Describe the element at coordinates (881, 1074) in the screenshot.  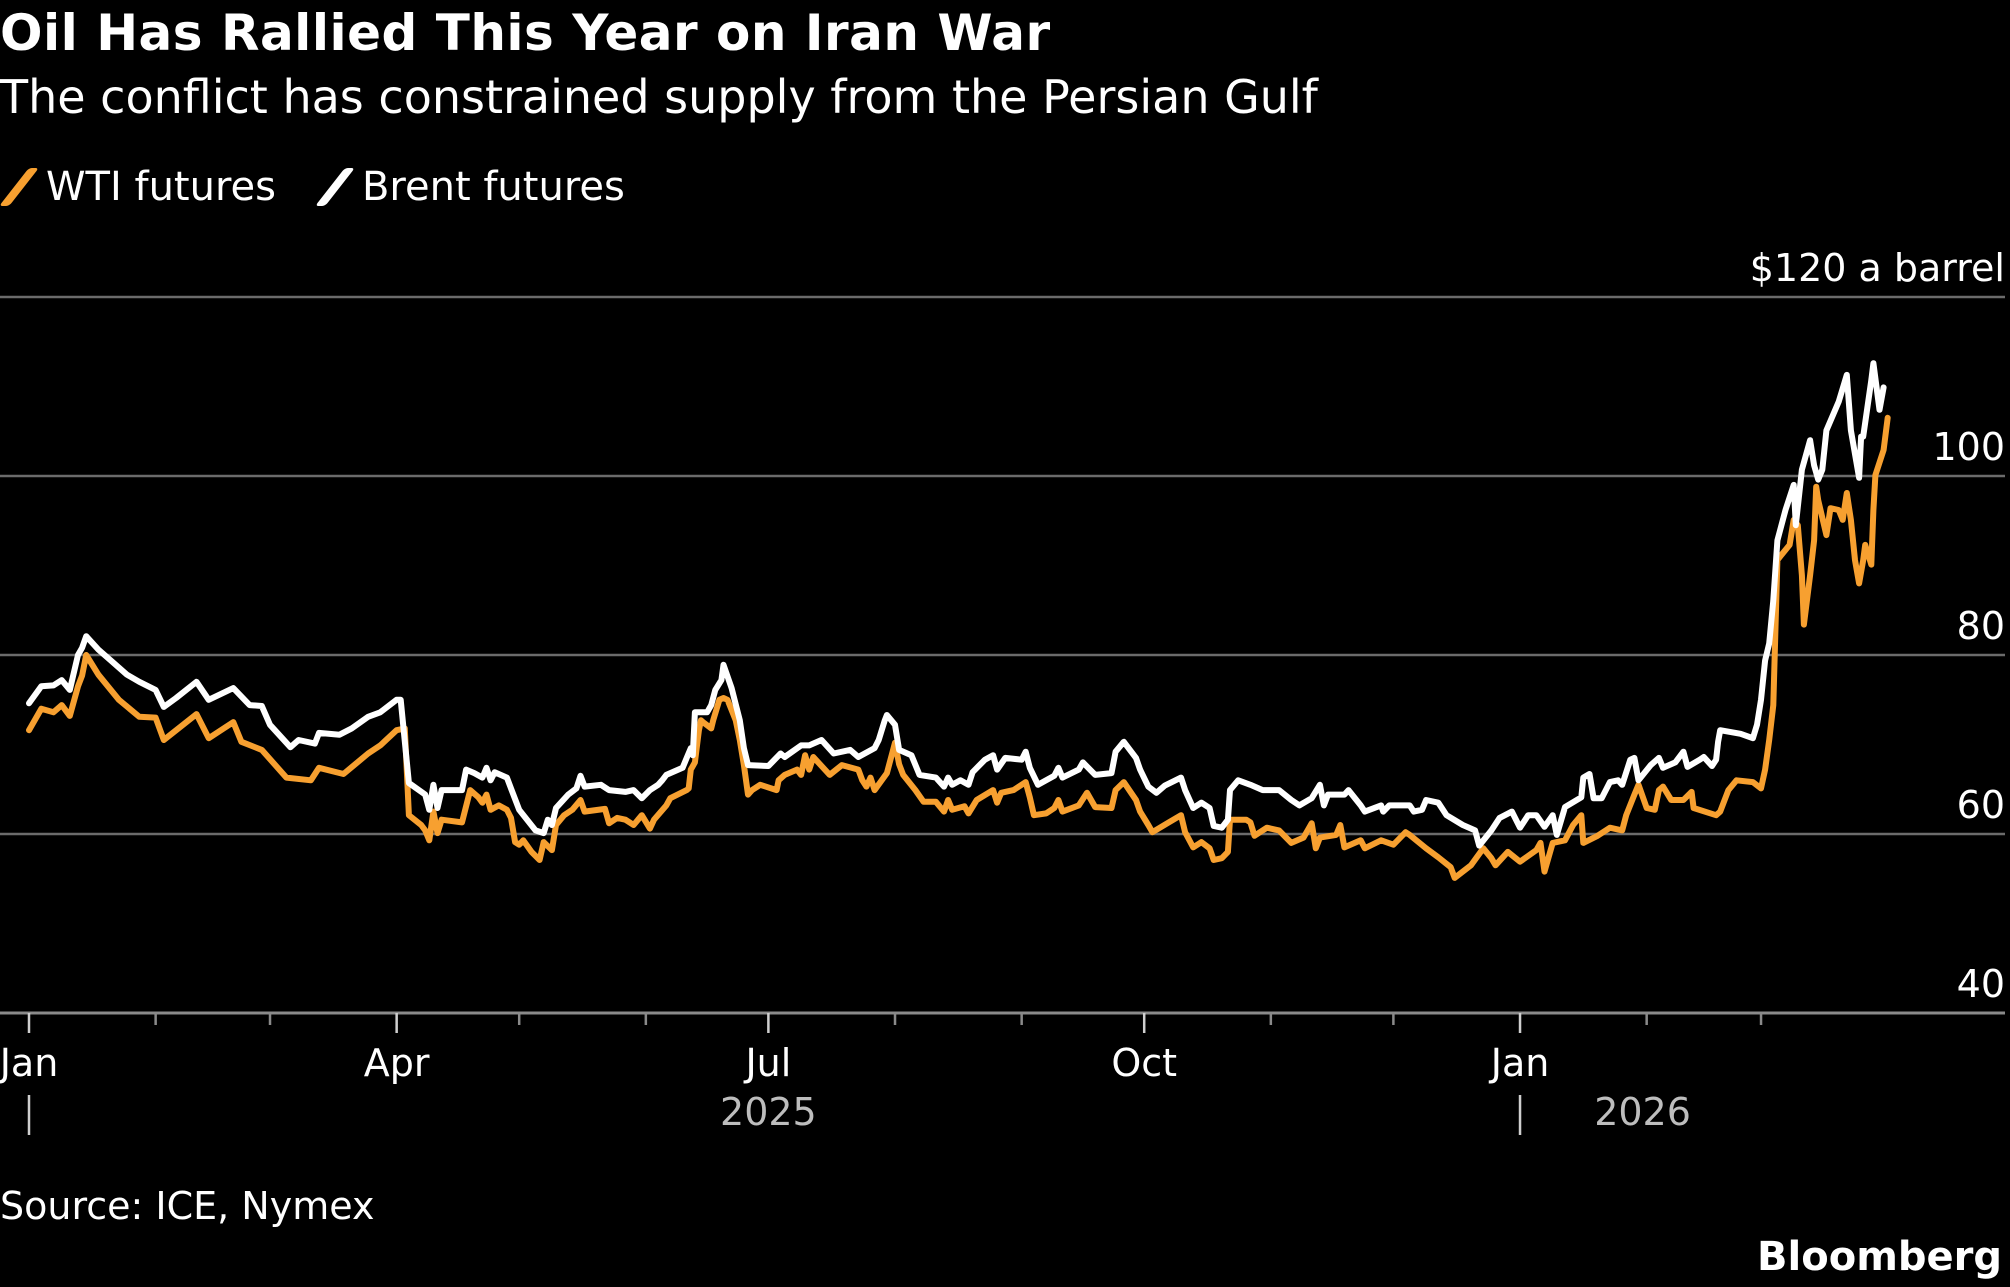
I see `x-axis: Jan Apr Jul Oct Jan 2025 2026` at that location.